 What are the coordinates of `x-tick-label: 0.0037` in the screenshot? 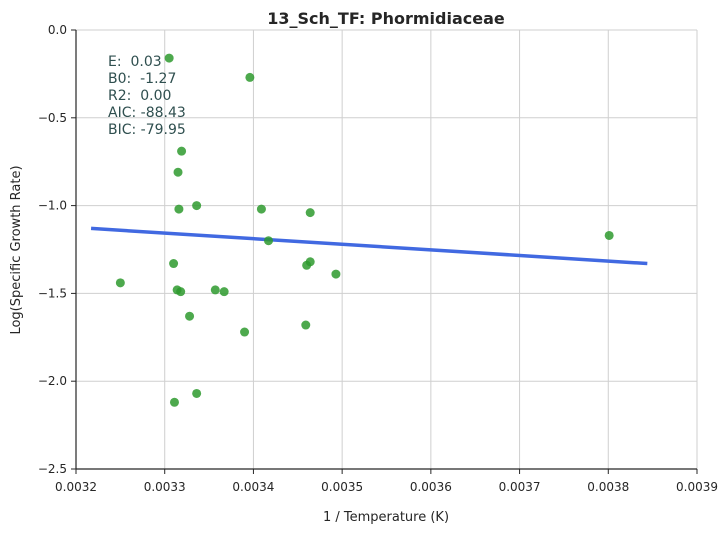 It's located at (520, 487).